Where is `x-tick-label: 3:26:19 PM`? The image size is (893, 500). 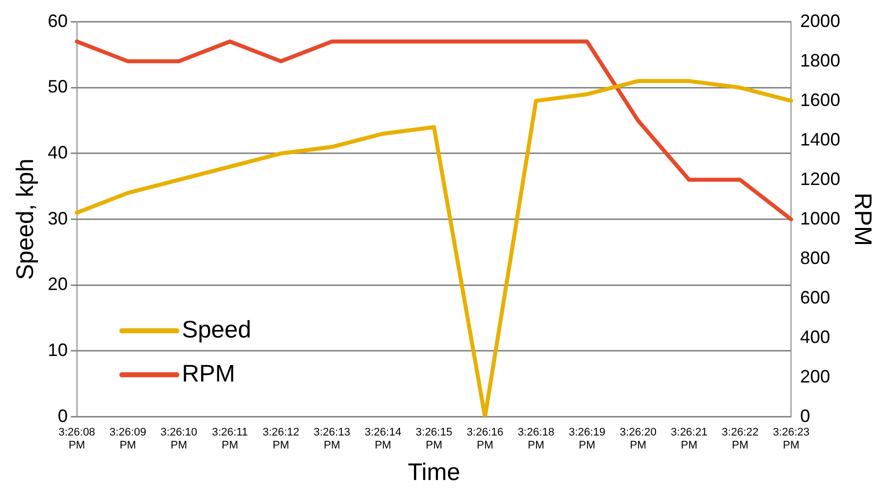 x-tick-label: 3:26:19 PM is located at coordinates (587, 439).